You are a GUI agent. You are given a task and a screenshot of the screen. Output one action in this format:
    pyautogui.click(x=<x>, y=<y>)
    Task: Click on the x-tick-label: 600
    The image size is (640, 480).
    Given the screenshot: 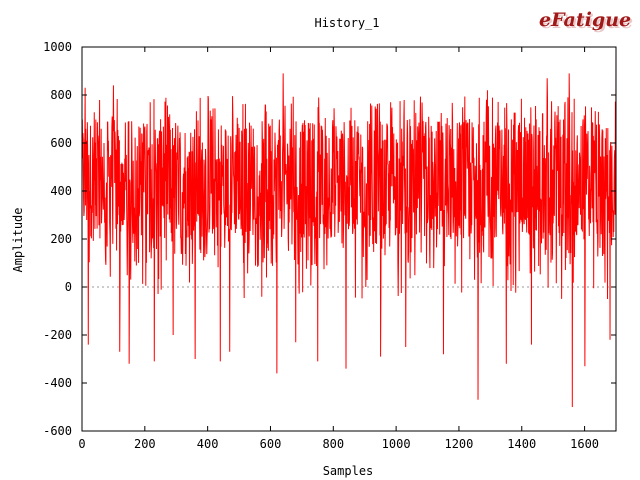 What is the action you would take?
    pyautogui.click(x=271, y=444)
    